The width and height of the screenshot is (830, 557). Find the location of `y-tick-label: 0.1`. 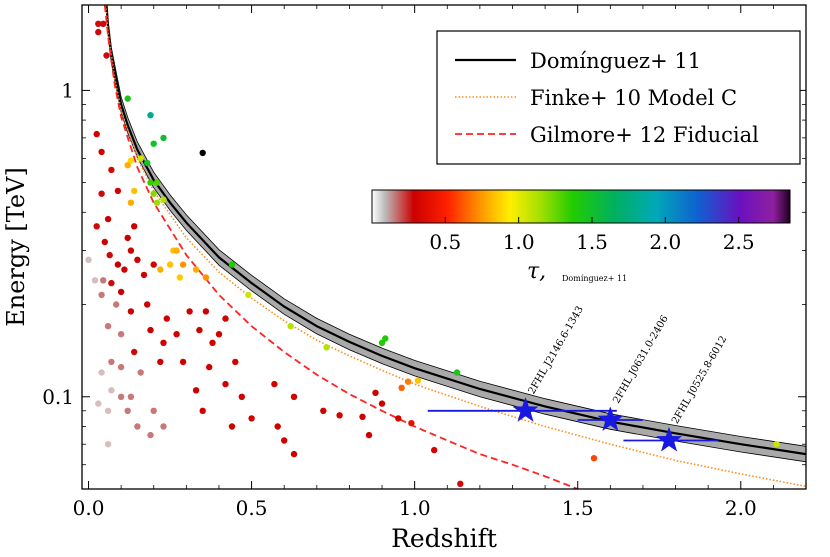

y-tick-label: 0.1 is located at coordinates (58, 397).